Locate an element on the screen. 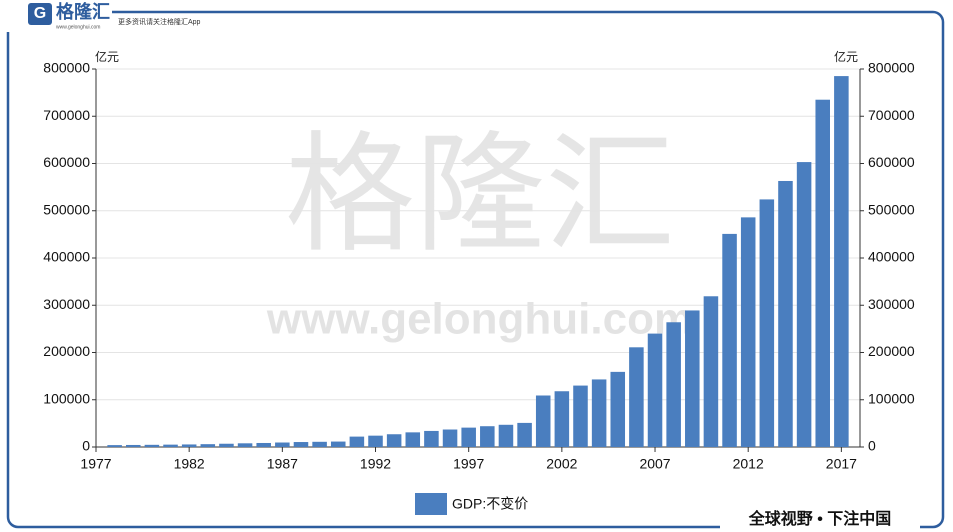 Image resolution: width=953 pixels, height=532 pixels. x-tick-label: 1997 is located at coordinates (468, 464).